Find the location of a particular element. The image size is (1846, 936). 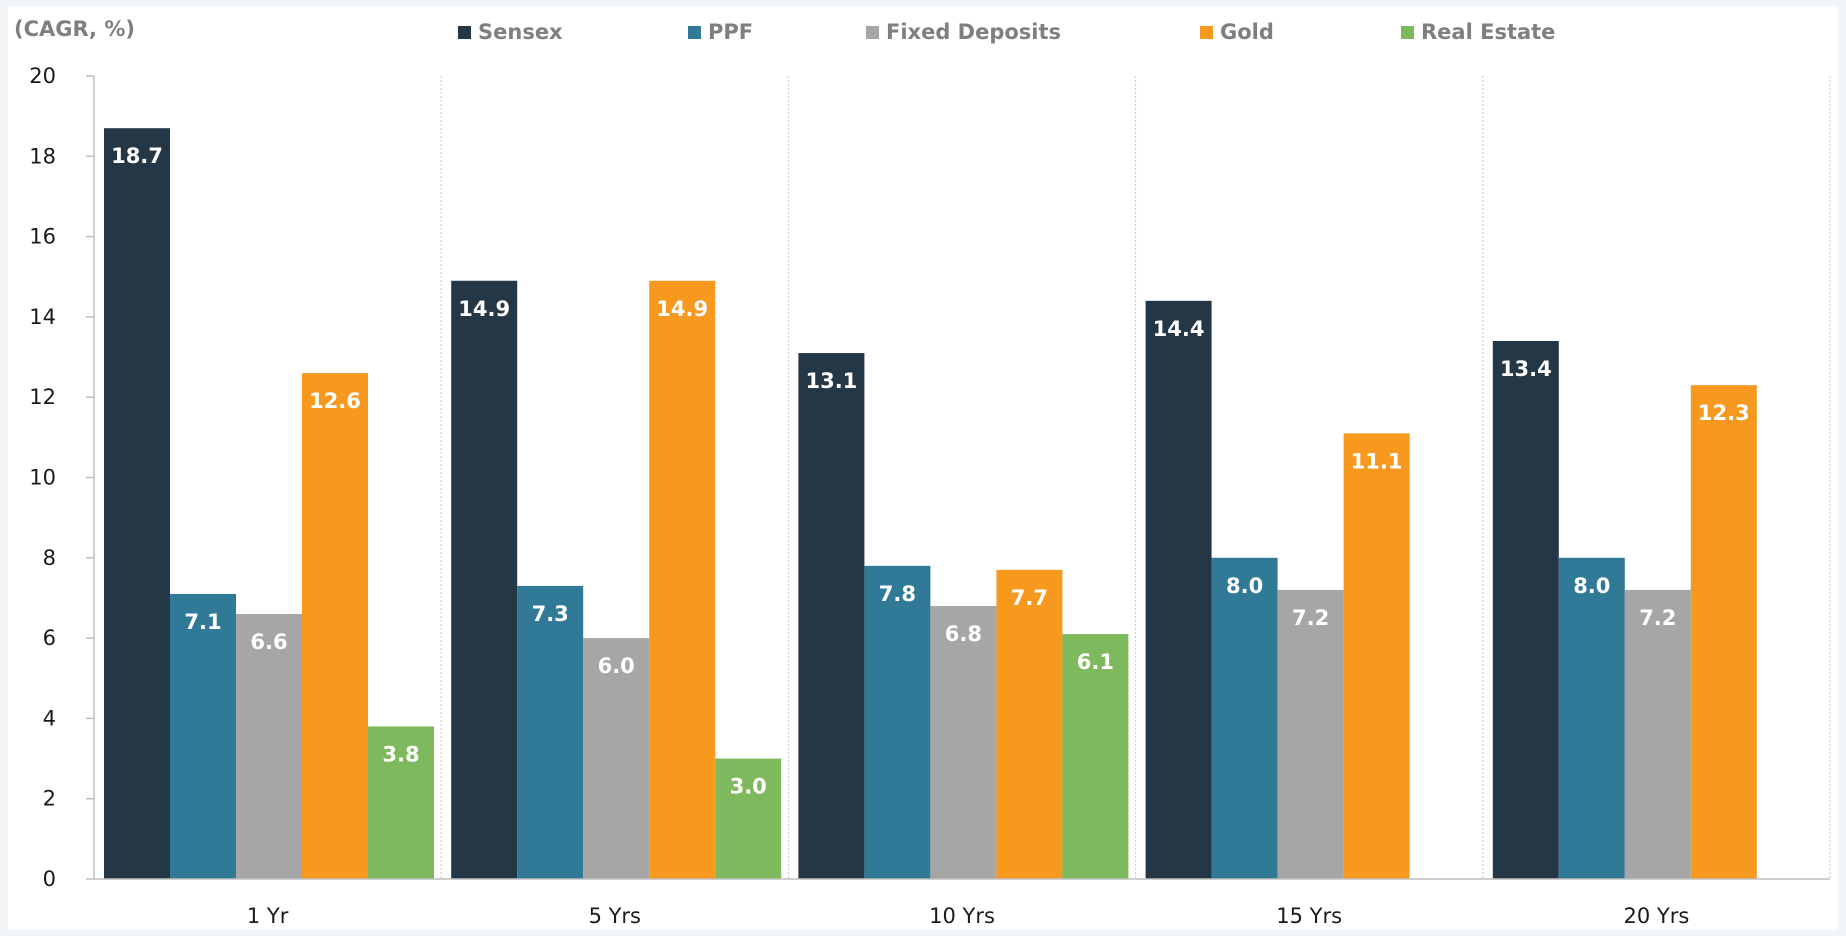

x-tick-label: 1 Yr is located at coordinates (268, 916).